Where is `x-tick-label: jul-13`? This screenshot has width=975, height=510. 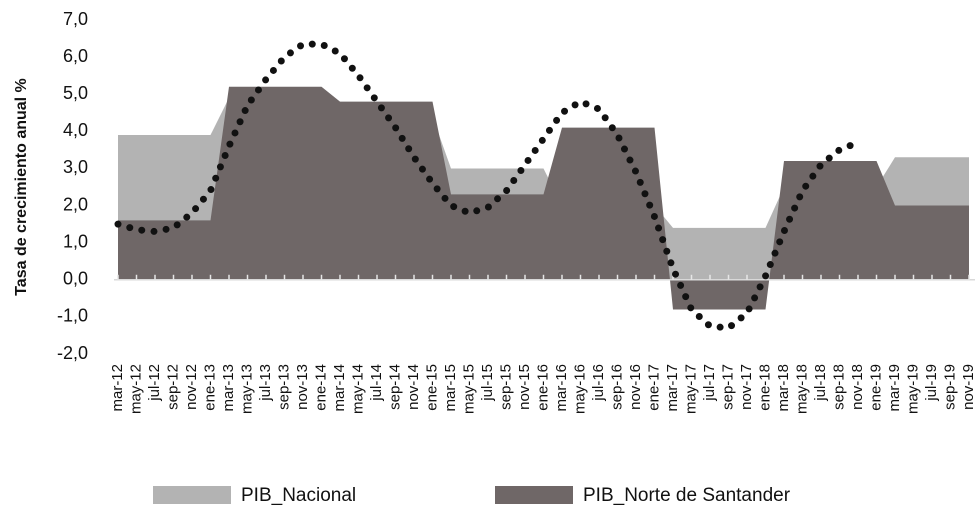
x-tick-label: jul-13 is located at coordinates (265, 383).